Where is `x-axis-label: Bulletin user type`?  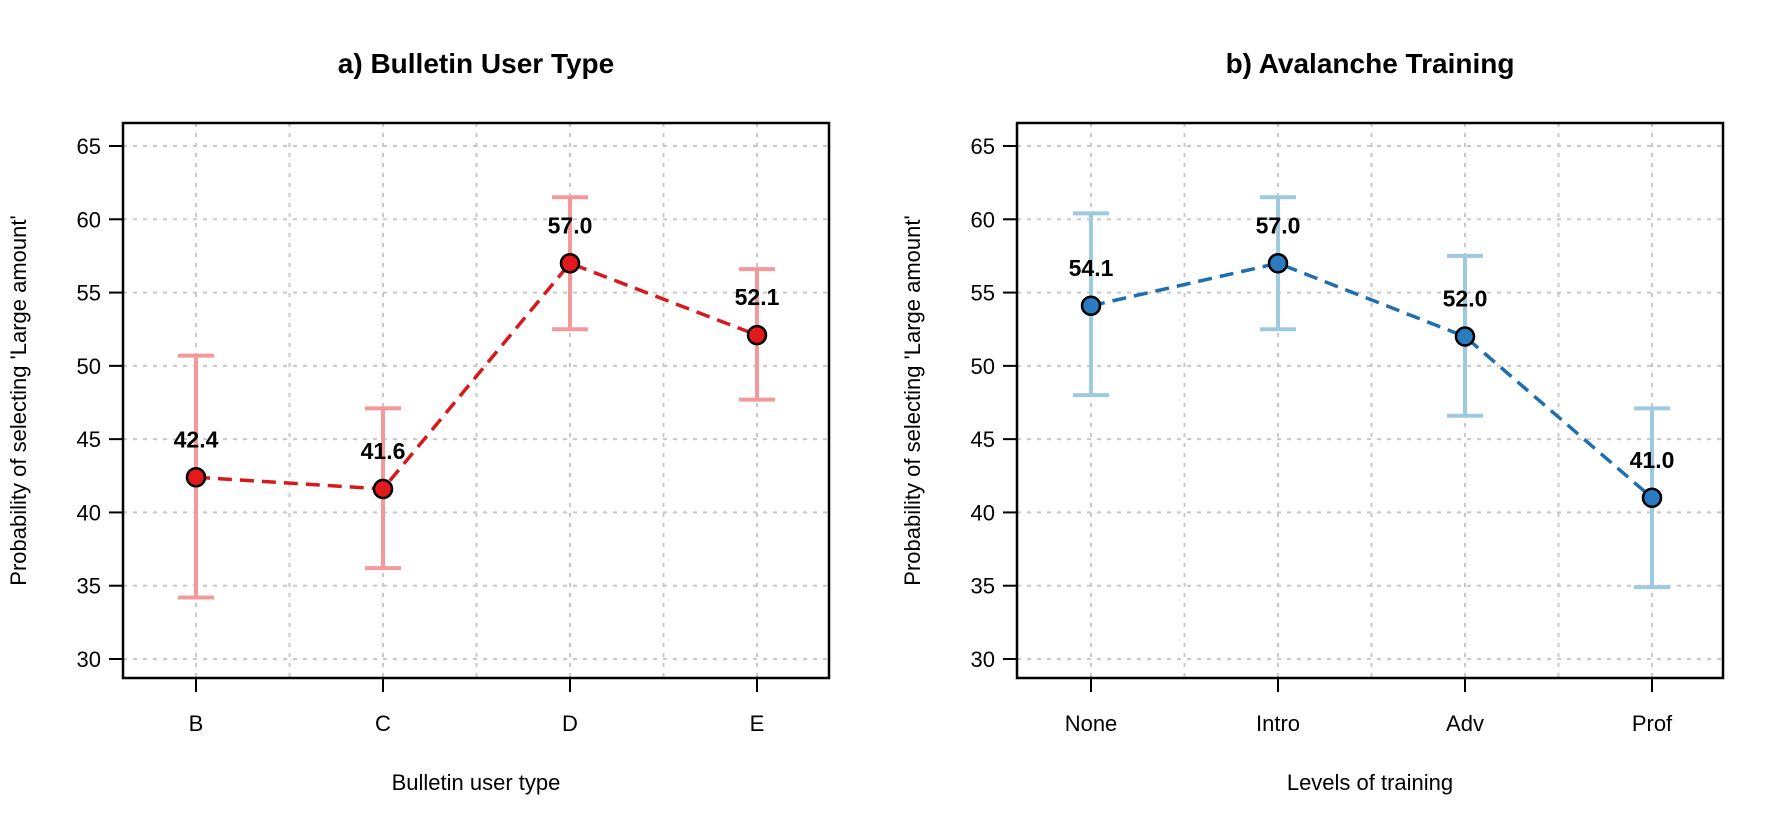 x-axis-label: Bulletin user type is located at coordinates (476, 782).